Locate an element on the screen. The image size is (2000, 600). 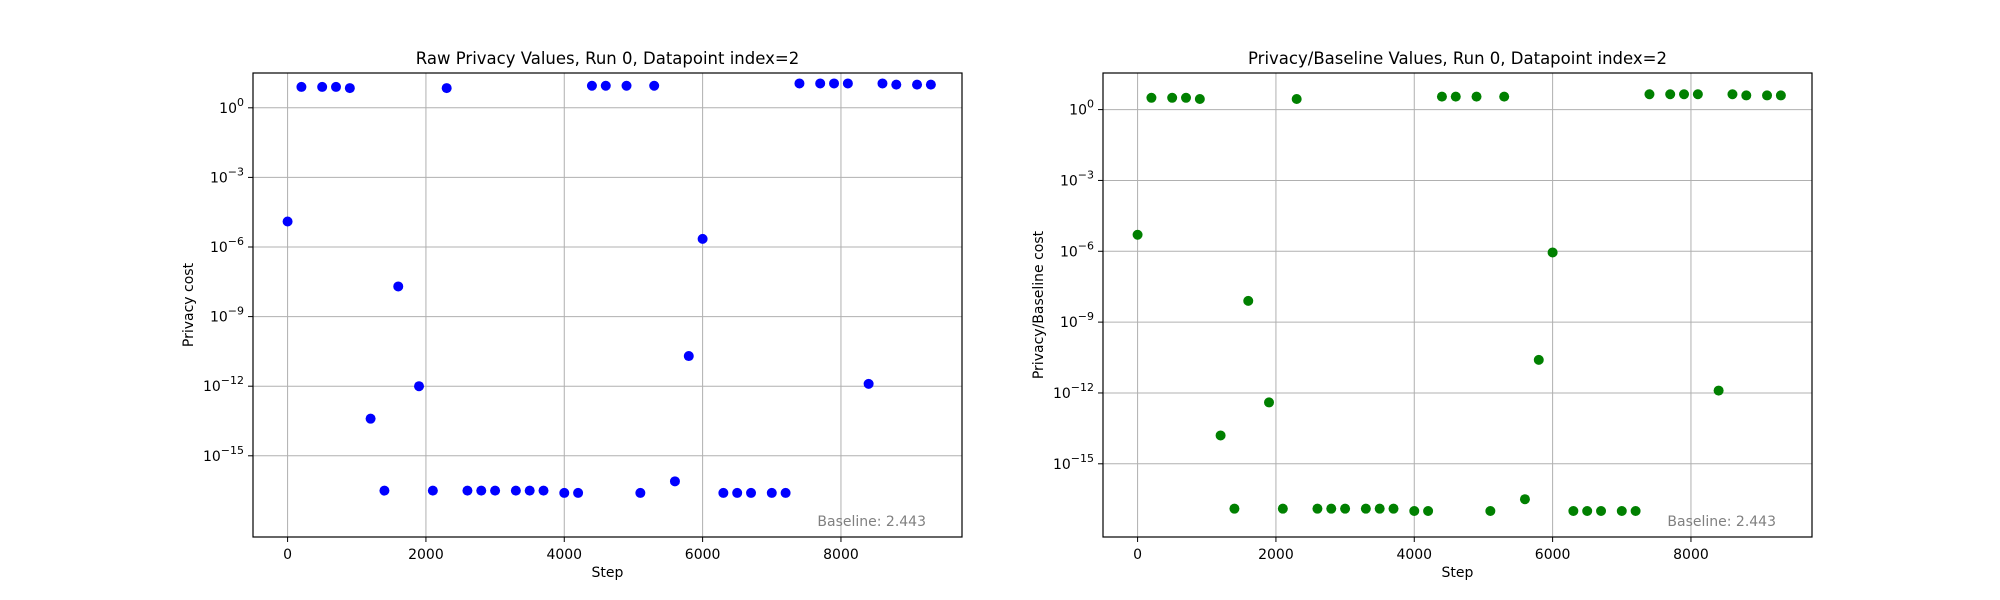
y-axis-label: Privacy cost is located at coordinates (189, 304).